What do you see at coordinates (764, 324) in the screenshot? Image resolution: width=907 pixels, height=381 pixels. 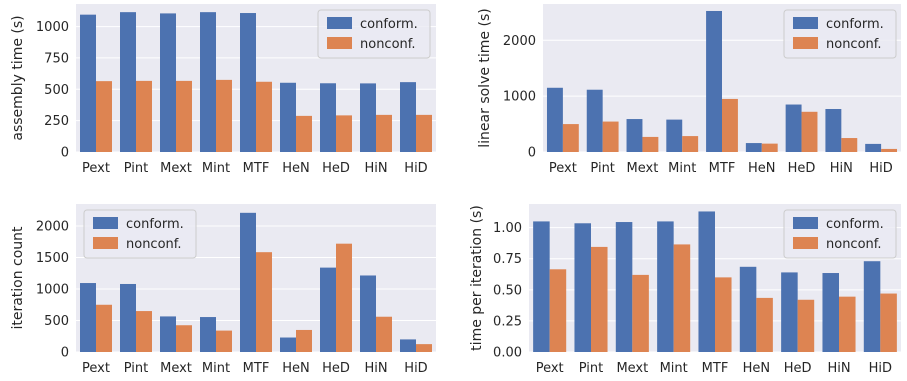 I see `bar-nonconf-HeN` at bounding box center [764, 324].